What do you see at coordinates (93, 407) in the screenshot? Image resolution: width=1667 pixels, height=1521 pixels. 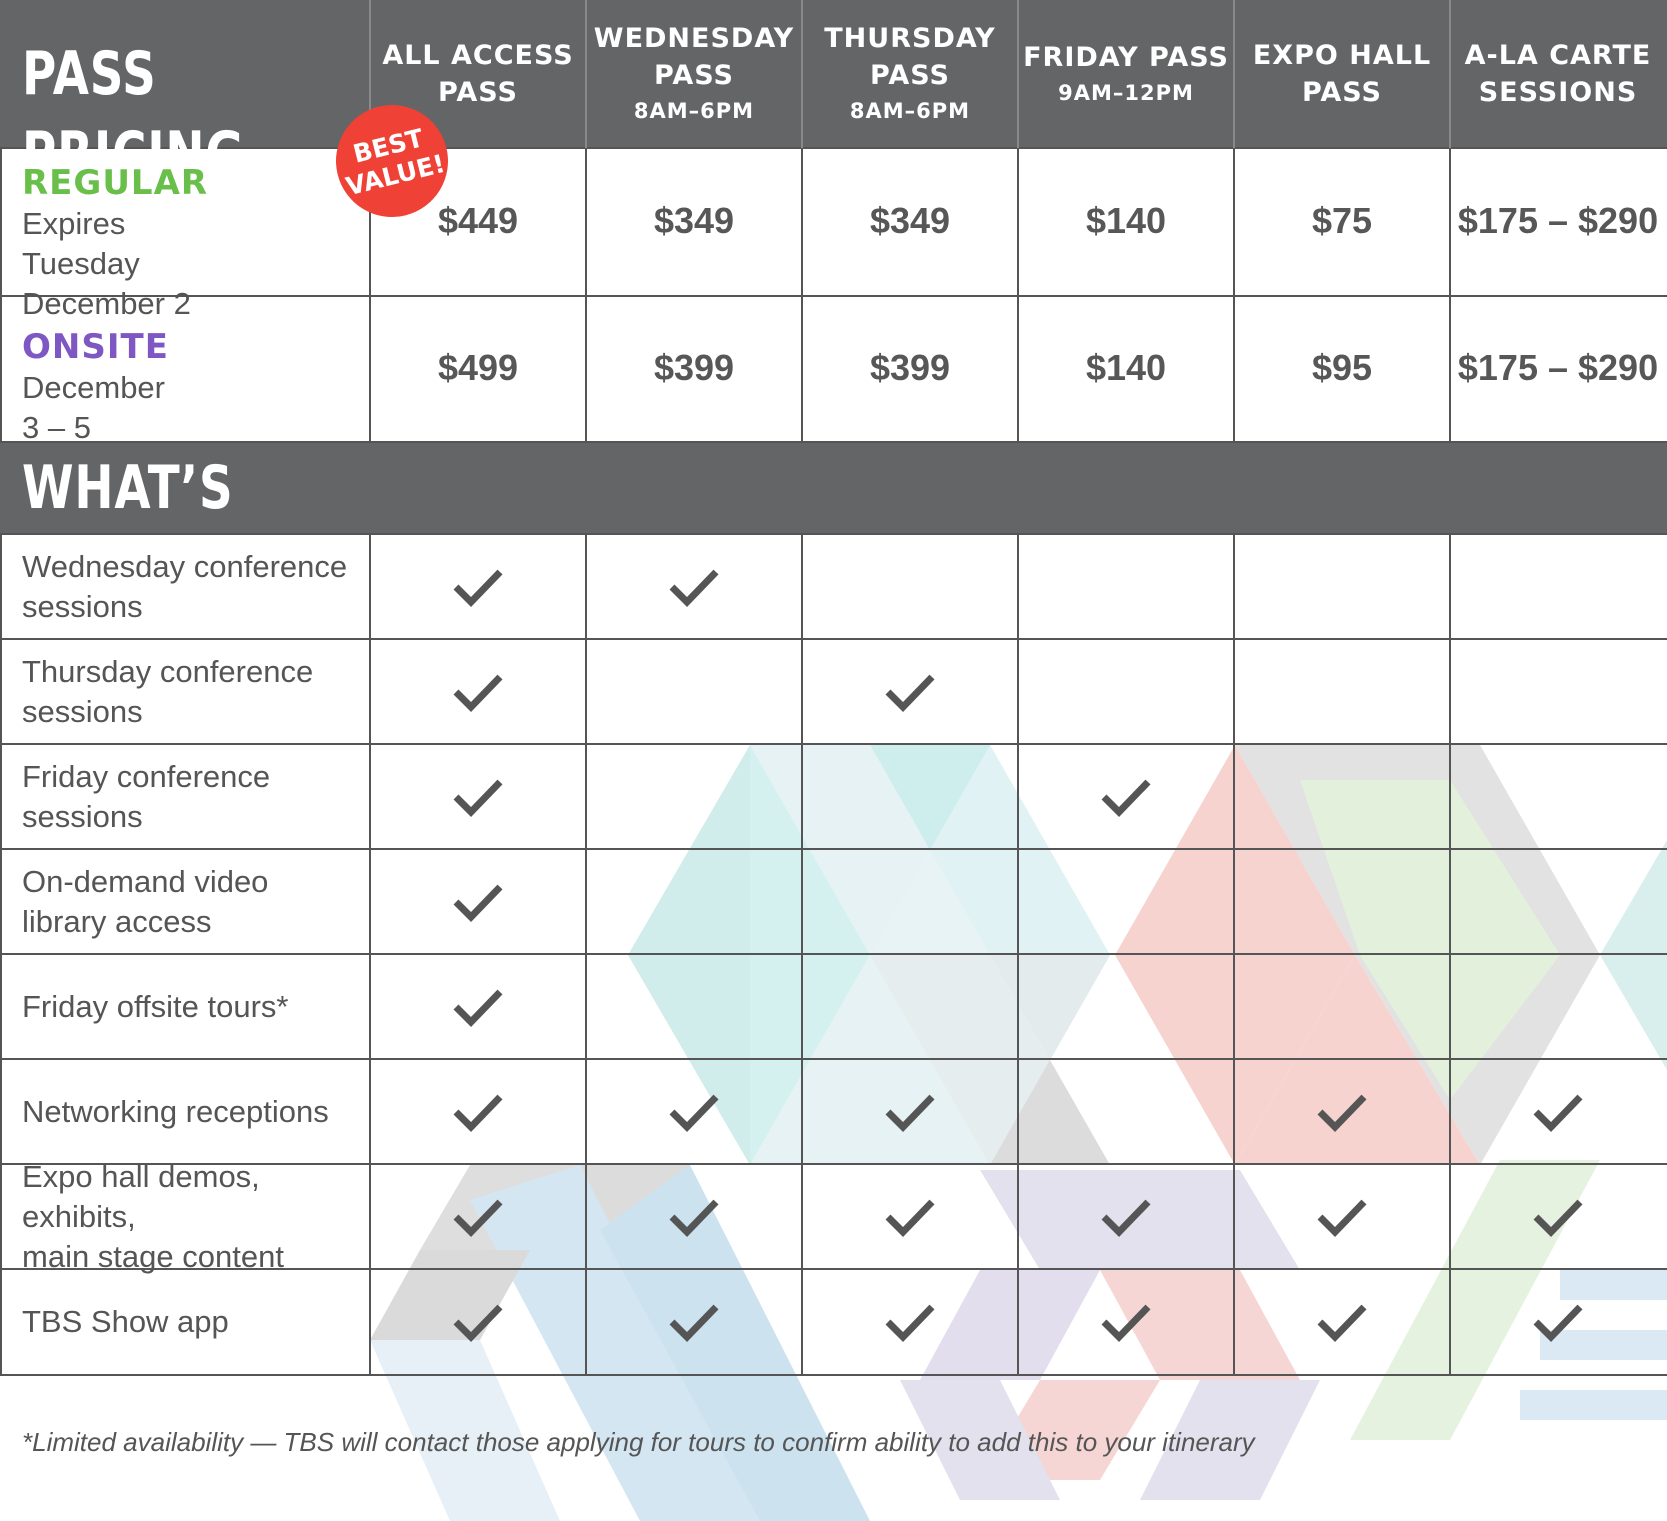 I see `pricing-tier-description: December 3 – 5` at bounding box center [93, 407].